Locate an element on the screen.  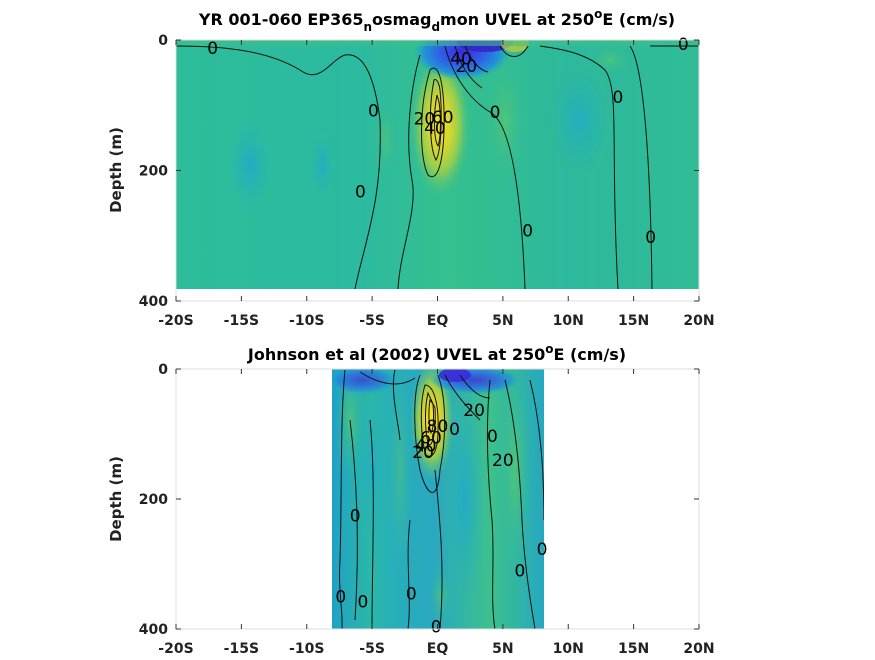
contour-label: 80 is located at coordinates (438, 427).